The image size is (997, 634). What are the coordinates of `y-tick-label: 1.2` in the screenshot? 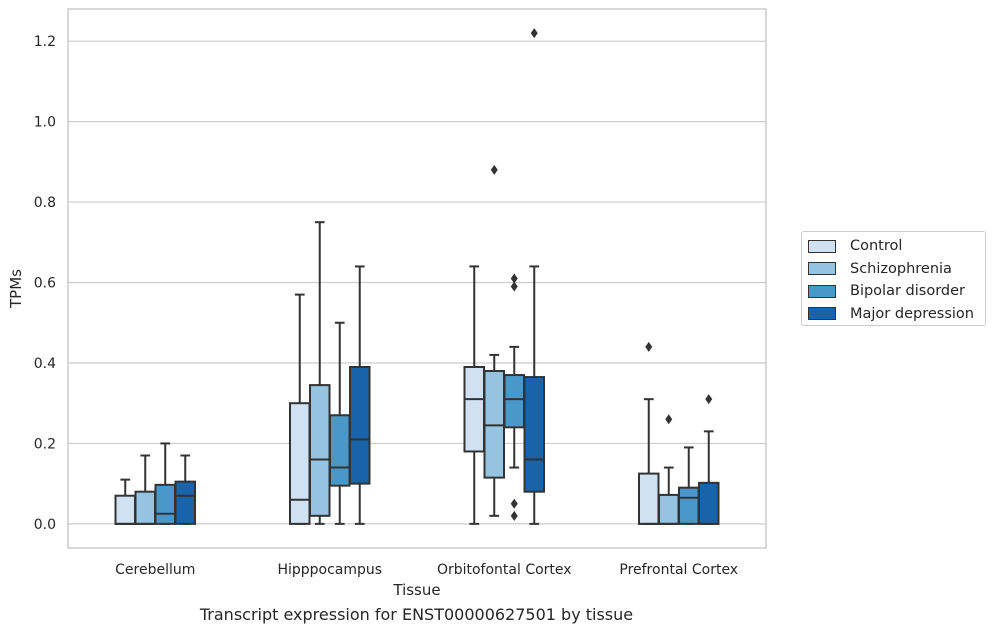 It's located at (45, 42).